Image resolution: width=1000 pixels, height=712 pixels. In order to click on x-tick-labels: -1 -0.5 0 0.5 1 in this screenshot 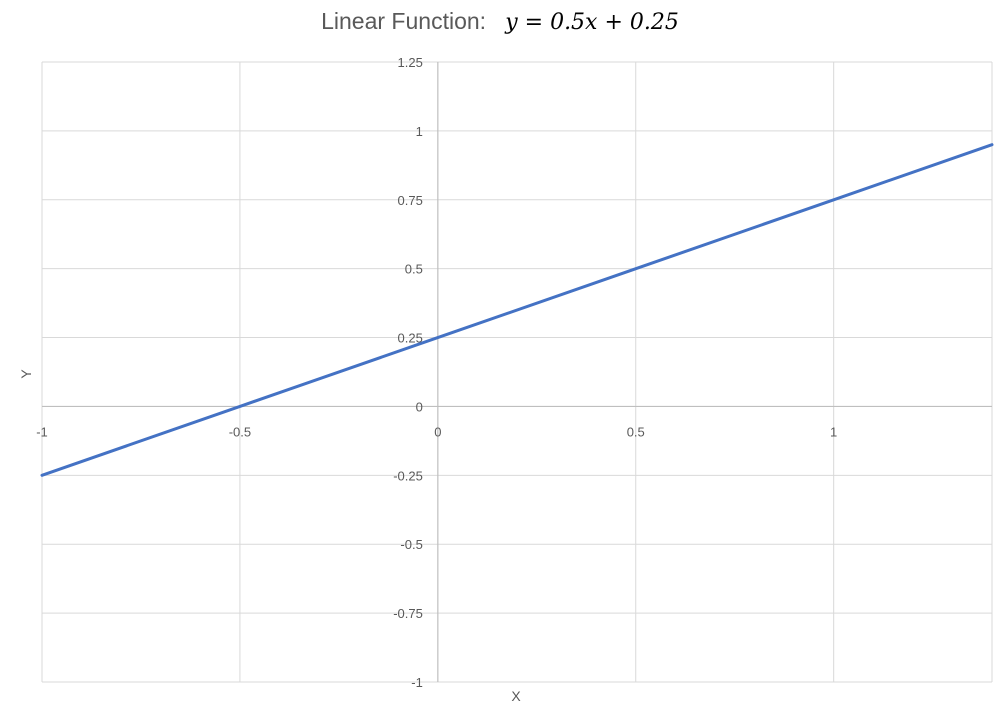, I will do `click(436, 431)`.